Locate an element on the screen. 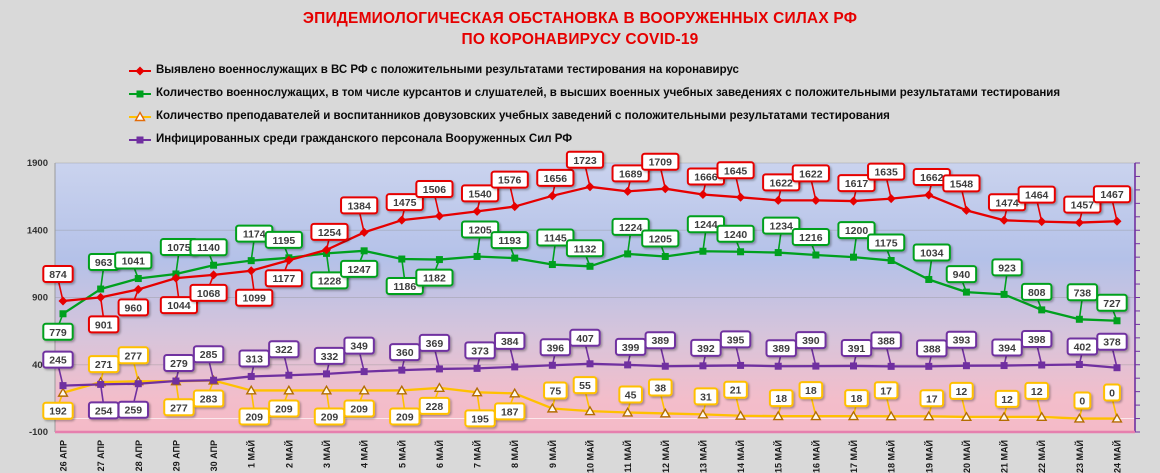  data-label: 313 is located at coordinates (254, 359).